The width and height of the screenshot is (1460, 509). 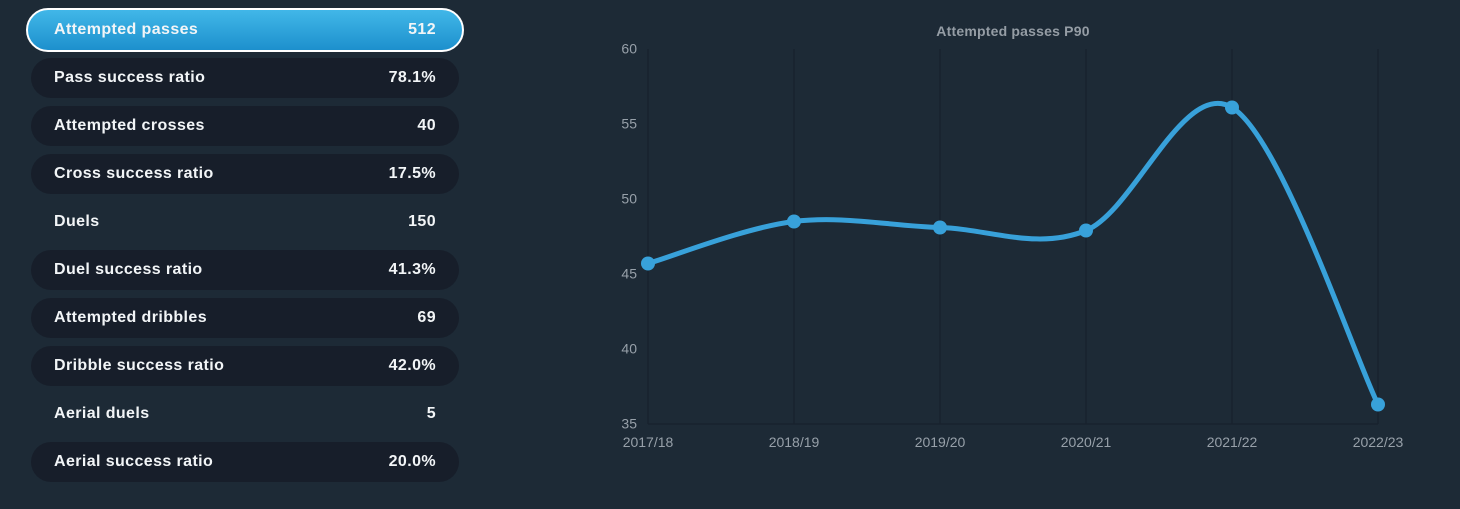 I want to click on stat-label: Aerial duels, so click(x=102, y=413).